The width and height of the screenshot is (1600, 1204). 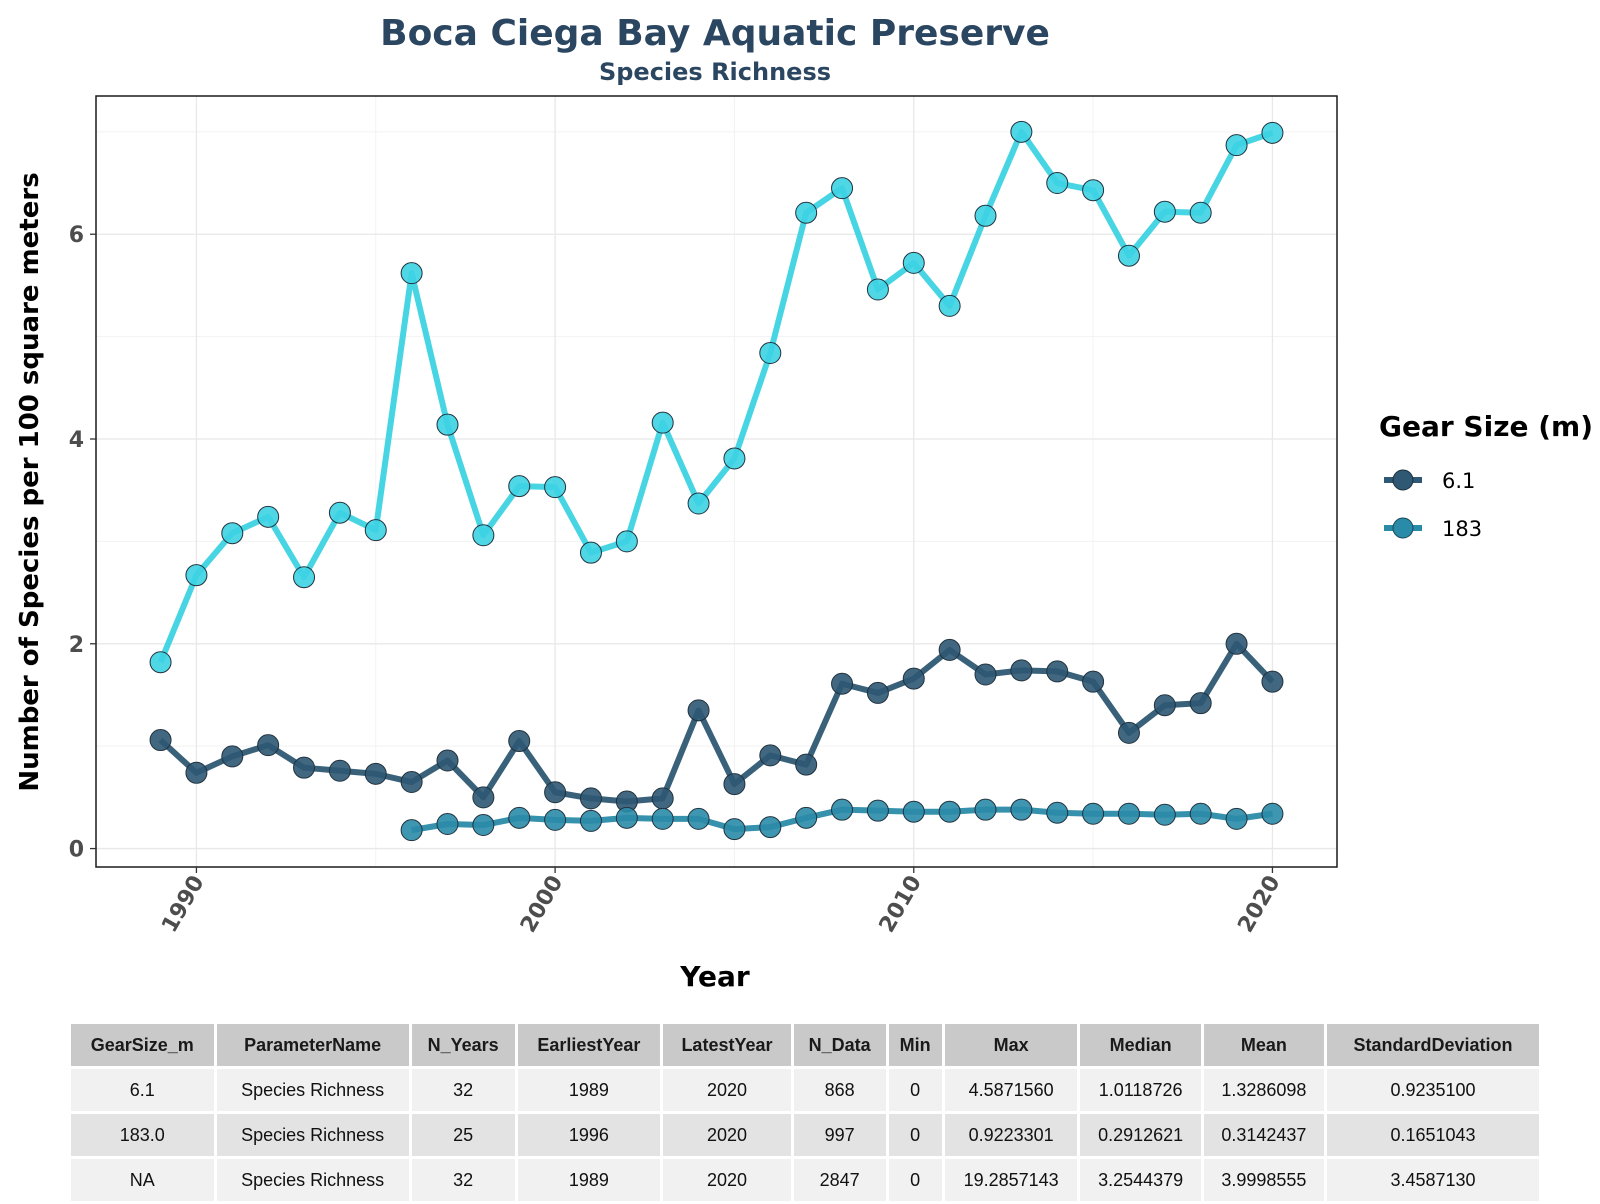 What do you see at coordinates (1140, 1090) in the screenshot?
I see `table-cell: 1.0118726` at bounding box center [1140, 1090].